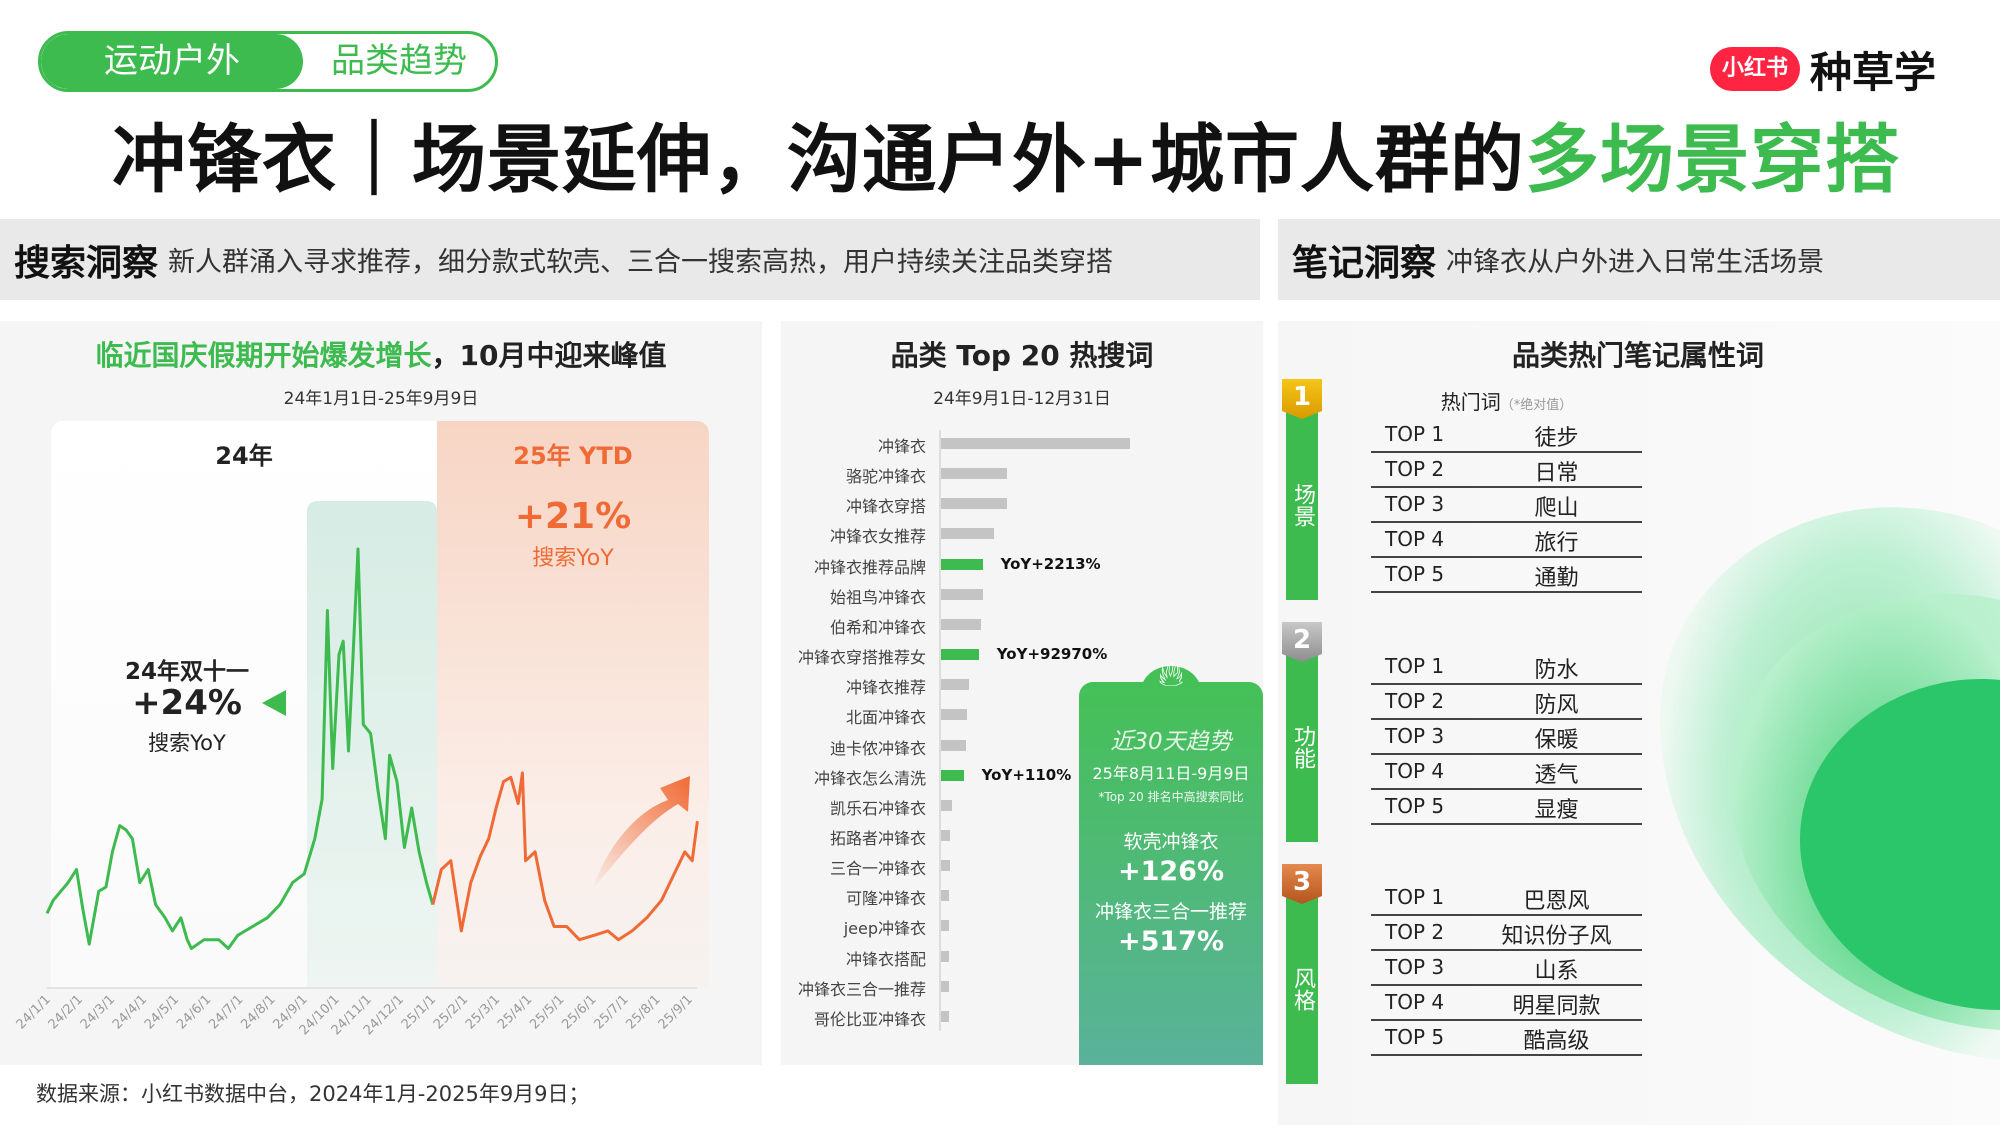  Describe the element at coordinates (1470, 402) in the screenshot. I see `col-header-label: 热门词` at that location.